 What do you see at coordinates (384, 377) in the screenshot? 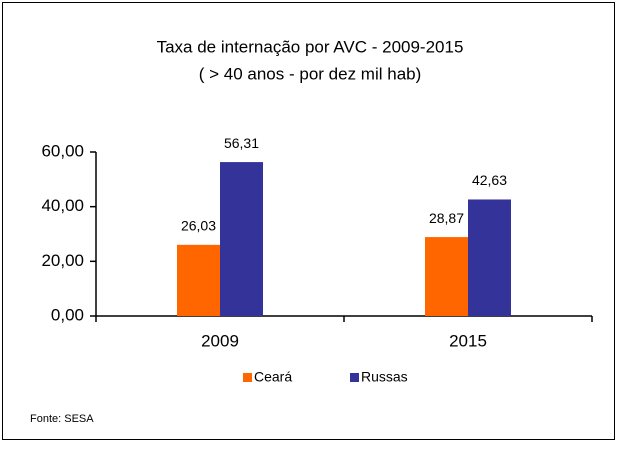
I see `legend-label: Russas` at bounding box center [384, 377].